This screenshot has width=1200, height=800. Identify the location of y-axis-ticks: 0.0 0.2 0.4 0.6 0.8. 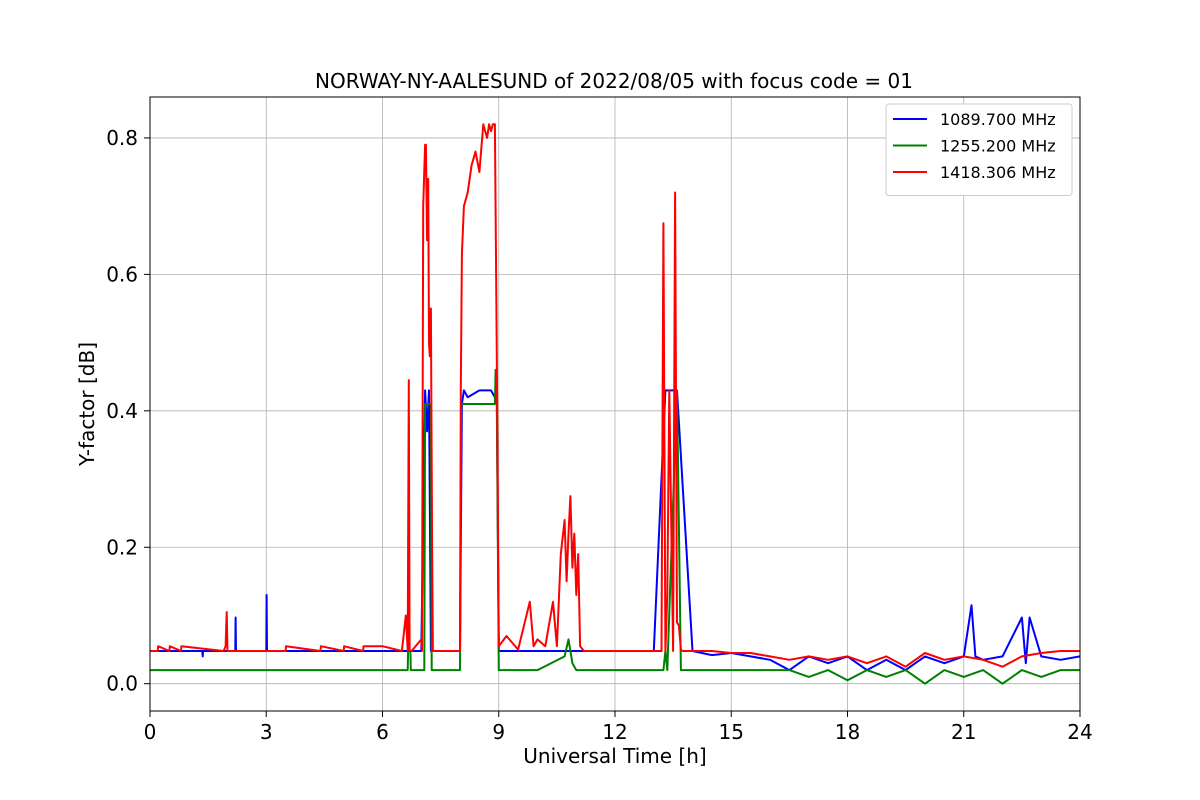
(128, 411).